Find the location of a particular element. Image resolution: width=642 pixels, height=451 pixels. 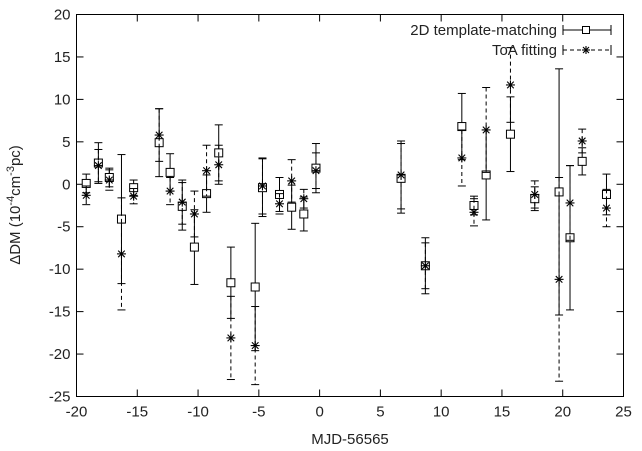

y-axis-label: ΔDM (10-4cm-3pc) is located at coordinates (14, 205).